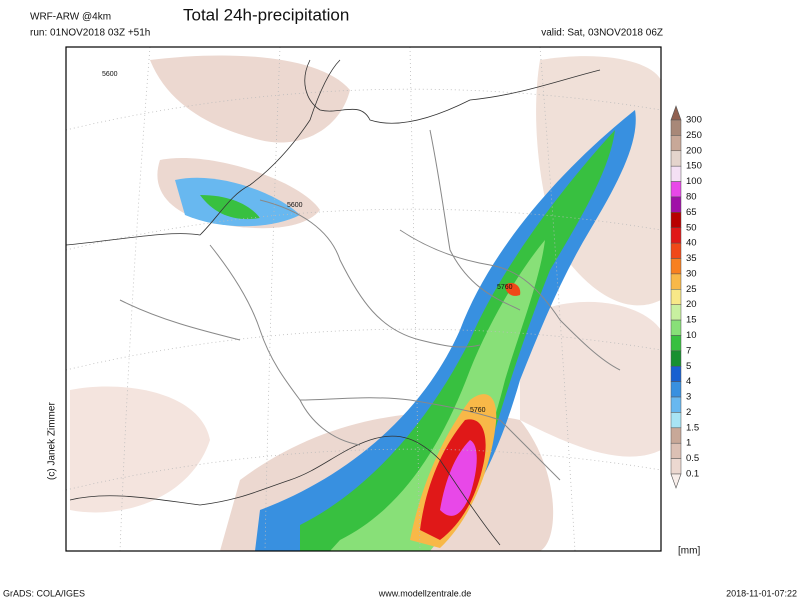 The width and height of the screenshot is (800, 600). What do you see at coordinates (691, 273) in the screenshot?
I see `colorbar-label: 30` at bounding box center [691, 273].